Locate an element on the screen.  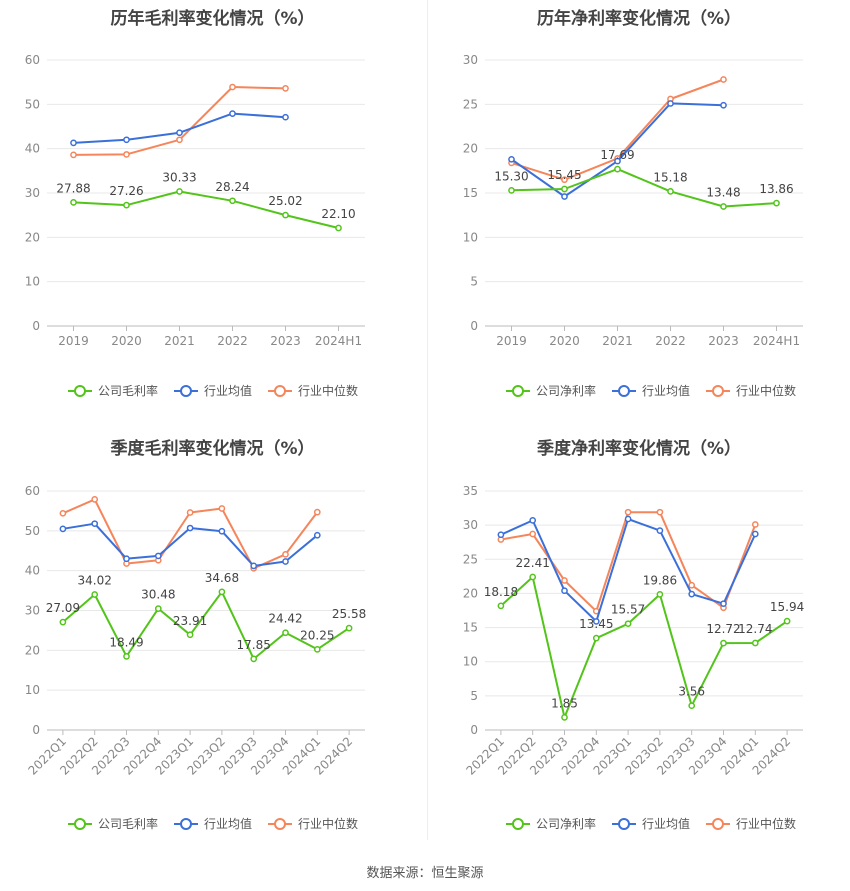
data-label: 15.30 is located at coordinates (511, 176).